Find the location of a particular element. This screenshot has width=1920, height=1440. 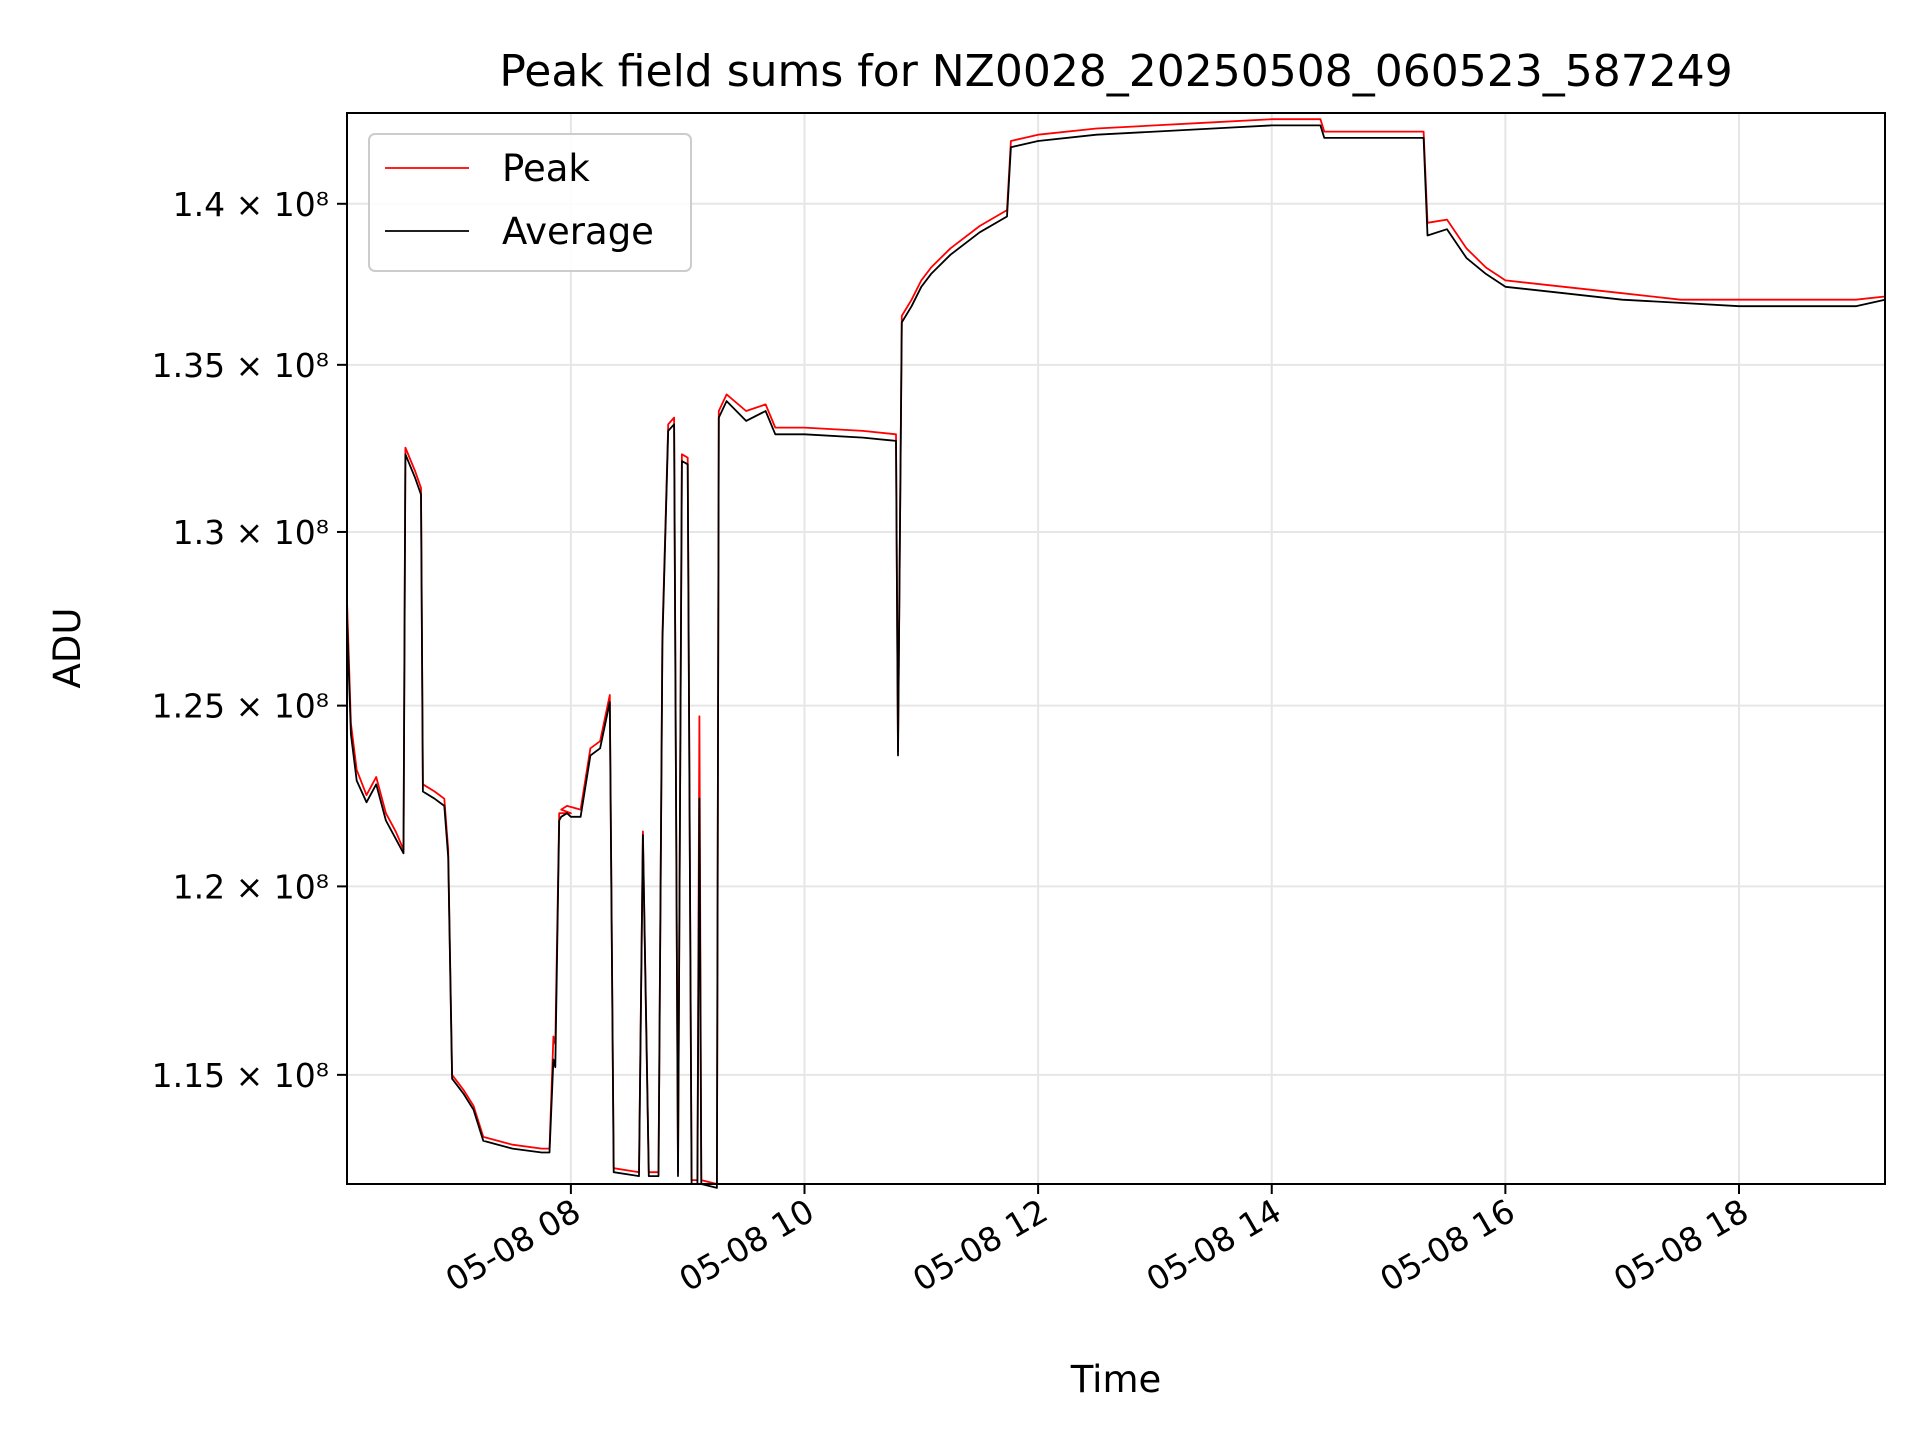

y-tick-label: 1.3 × 10⁸ is located at coordinates (251, 532).